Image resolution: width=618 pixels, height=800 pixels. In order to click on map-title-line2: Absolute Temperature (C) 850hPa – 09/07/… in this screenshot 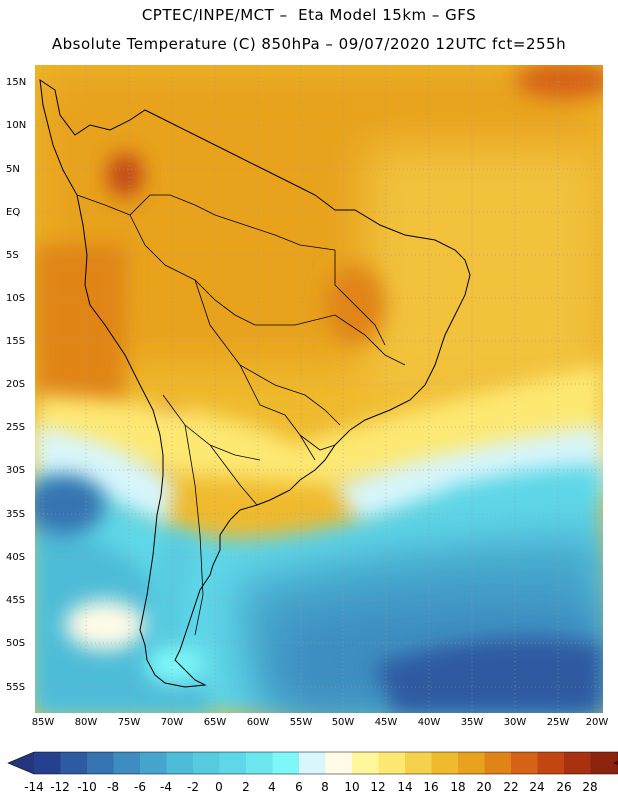, I will do `click(309, 44)`.